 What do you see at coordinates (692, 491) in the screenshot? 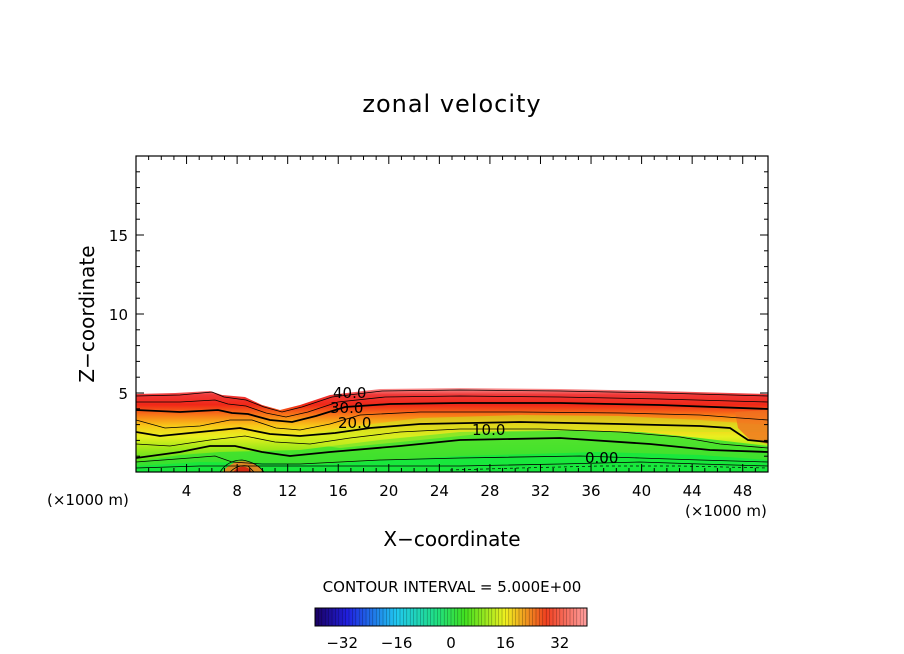
I see `x-tick-label: 44` at bounding box center [692, 491].